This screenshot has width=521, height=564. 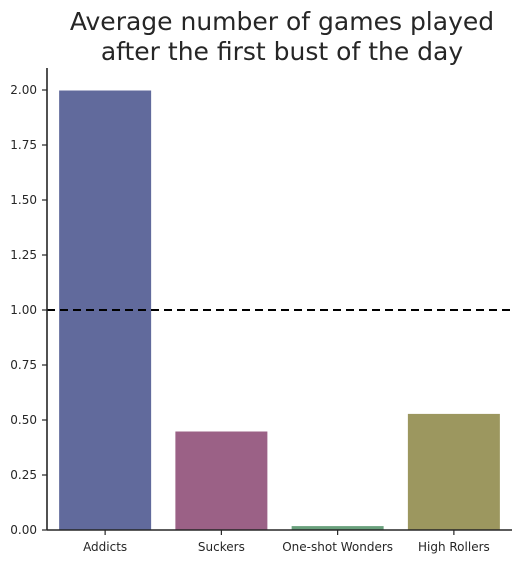 I want to click on y-tick-label: 0.50, so click(x=23, y=420).